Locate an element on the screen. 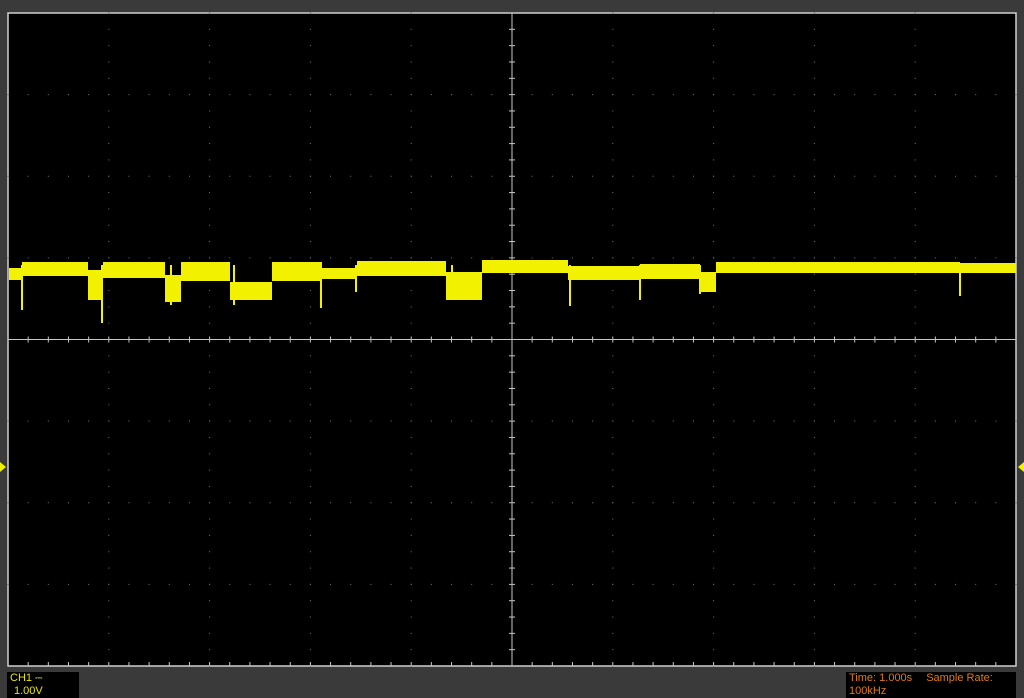 The height and width of the screenshot is (698, 1024). dc-coupling-icon: ⎓ is located at coordinates (39, 678).